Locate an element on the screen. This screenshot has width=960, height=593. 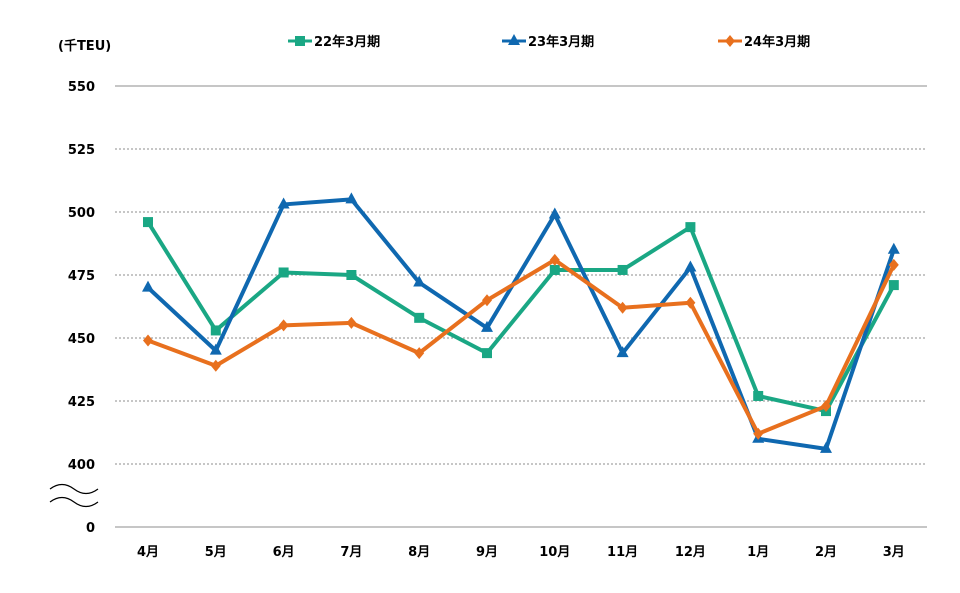
x-axis-ticks: 4月 5月 6月 7月 8月 9月 10月 11月 12月 1月 2月 3月 is located at coordinates (521, 552).